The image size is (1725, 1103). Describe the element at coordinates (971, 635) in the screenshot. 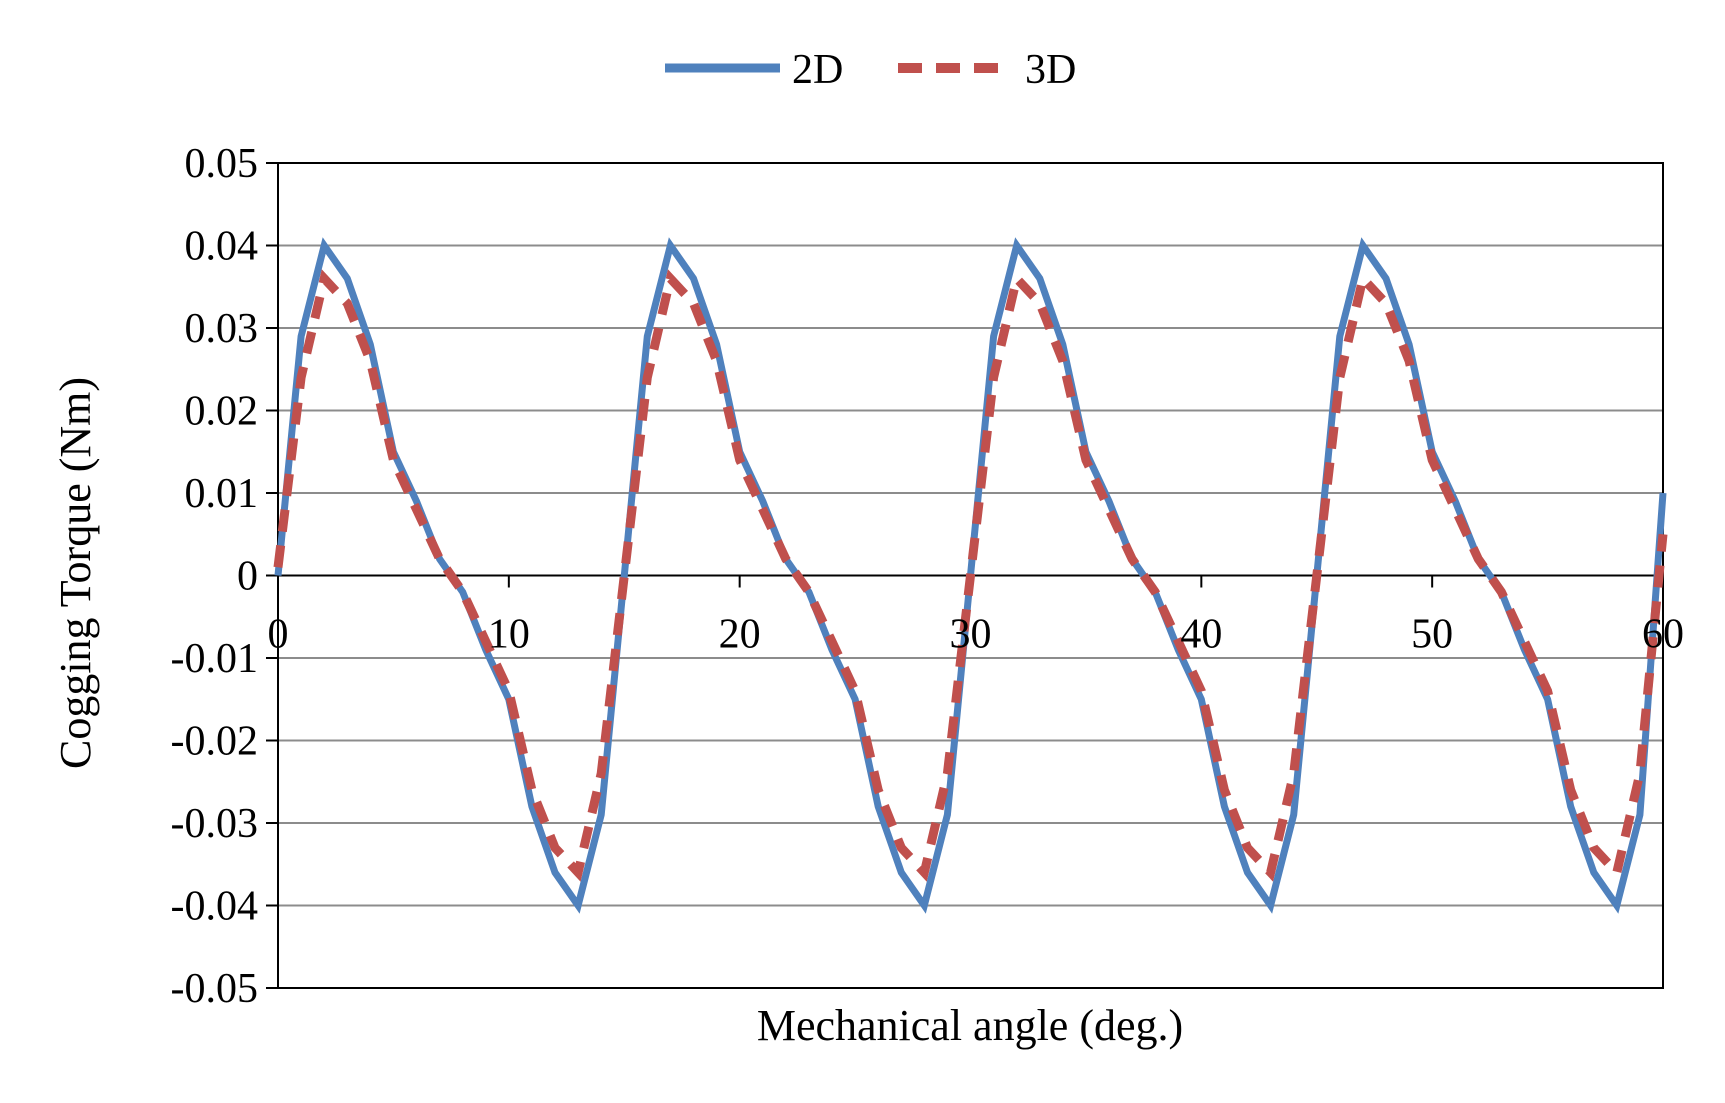

I see `x-tick-label: 30` at that location.